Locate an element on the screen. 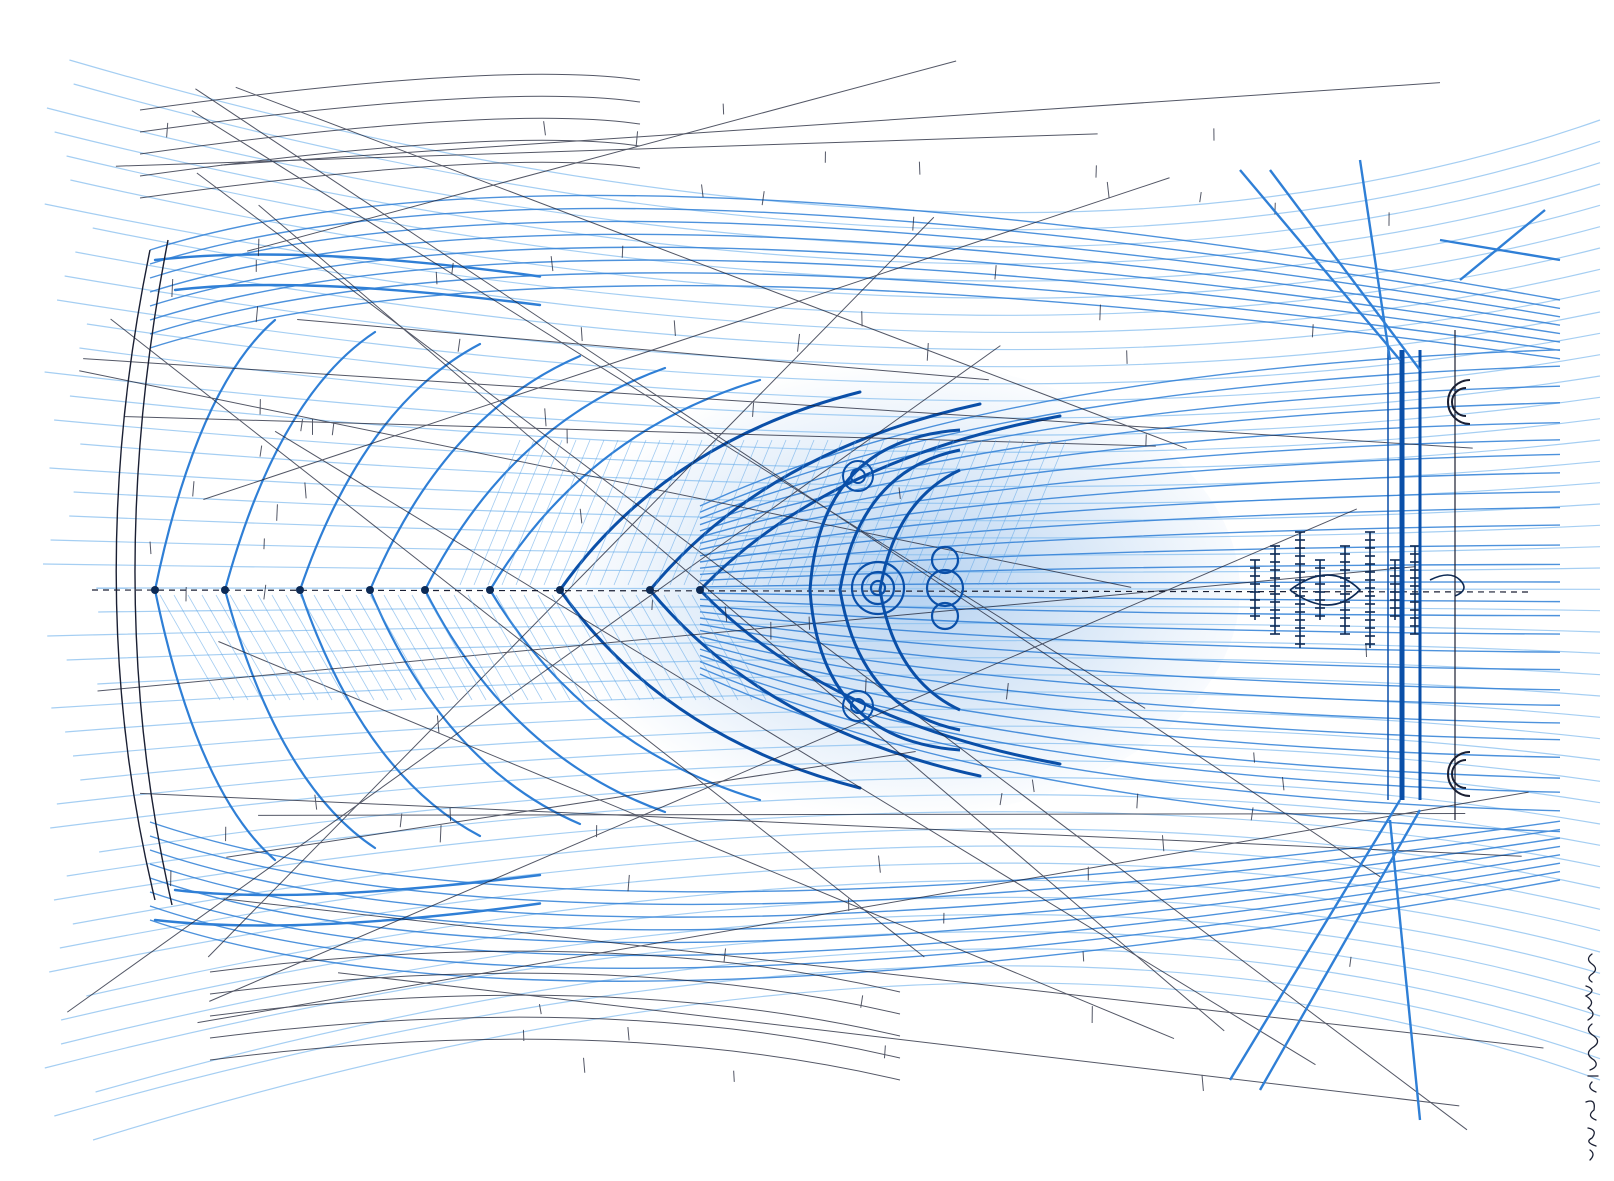  vault-hatching is located at coordinates (613, 570).